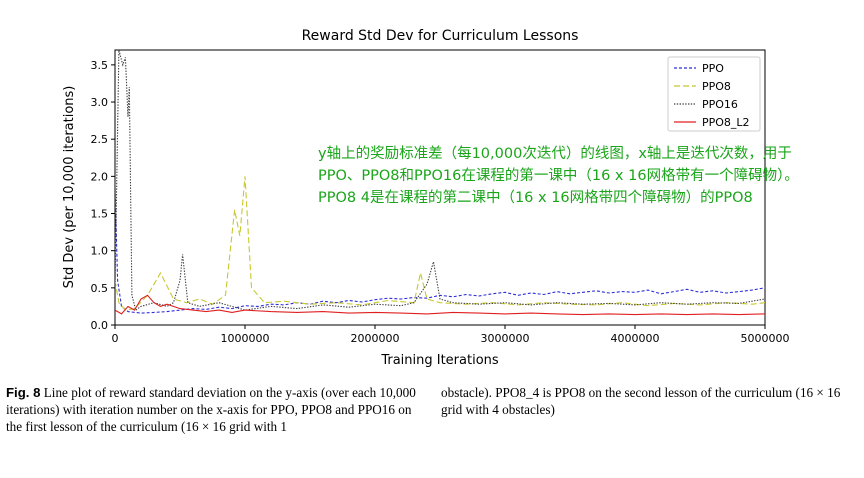  Describe the element at coordinates (69, 187) in the screenshot. I see `y-axis-label: Std Dev (per 10,000 iterations)` at that location.